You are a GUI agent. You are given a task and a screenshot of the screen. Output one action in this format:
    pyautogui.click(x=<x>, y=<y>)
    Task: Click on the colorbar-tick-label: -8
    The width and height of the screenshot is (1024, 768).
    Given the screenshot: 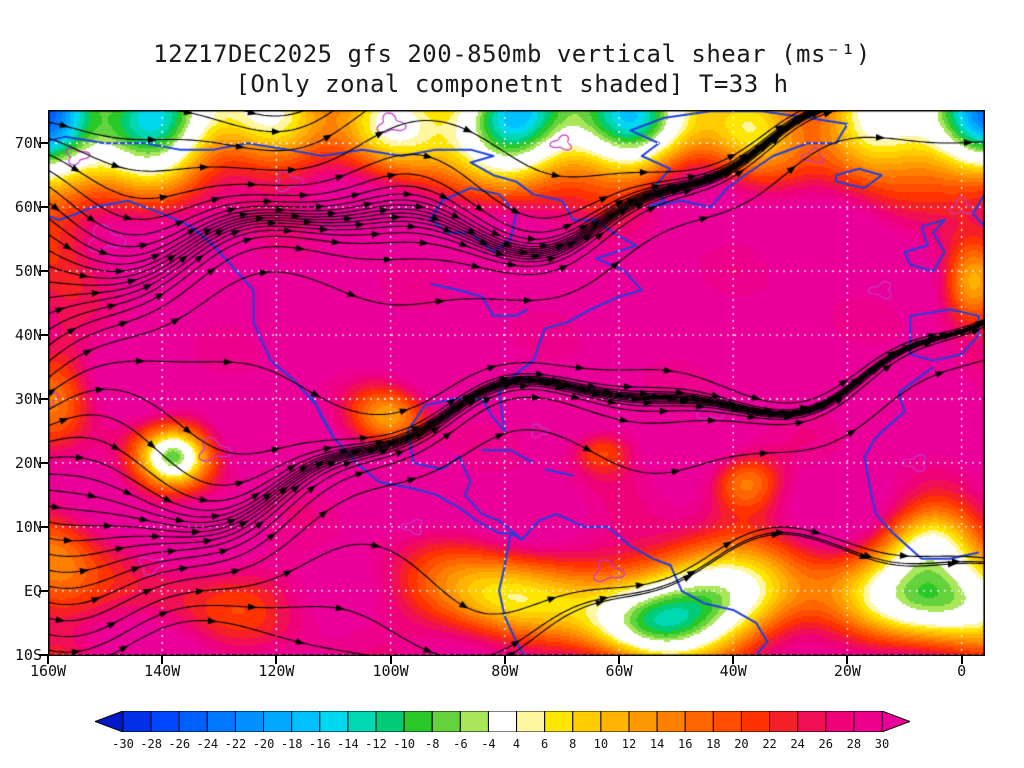 What is the action you would take?
    pyautogui.click(x=432, y=744)
    